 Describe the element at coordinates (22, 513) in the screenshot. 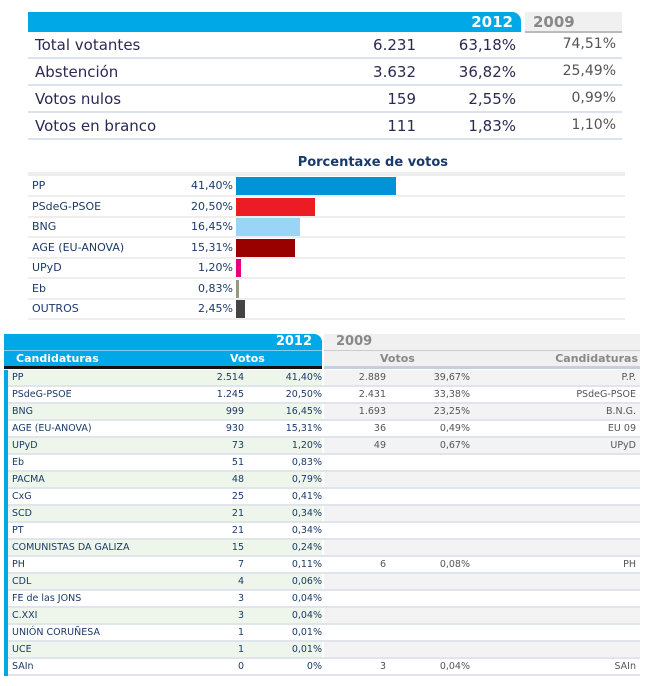

I see `candidatura-name: SCD` at that location.